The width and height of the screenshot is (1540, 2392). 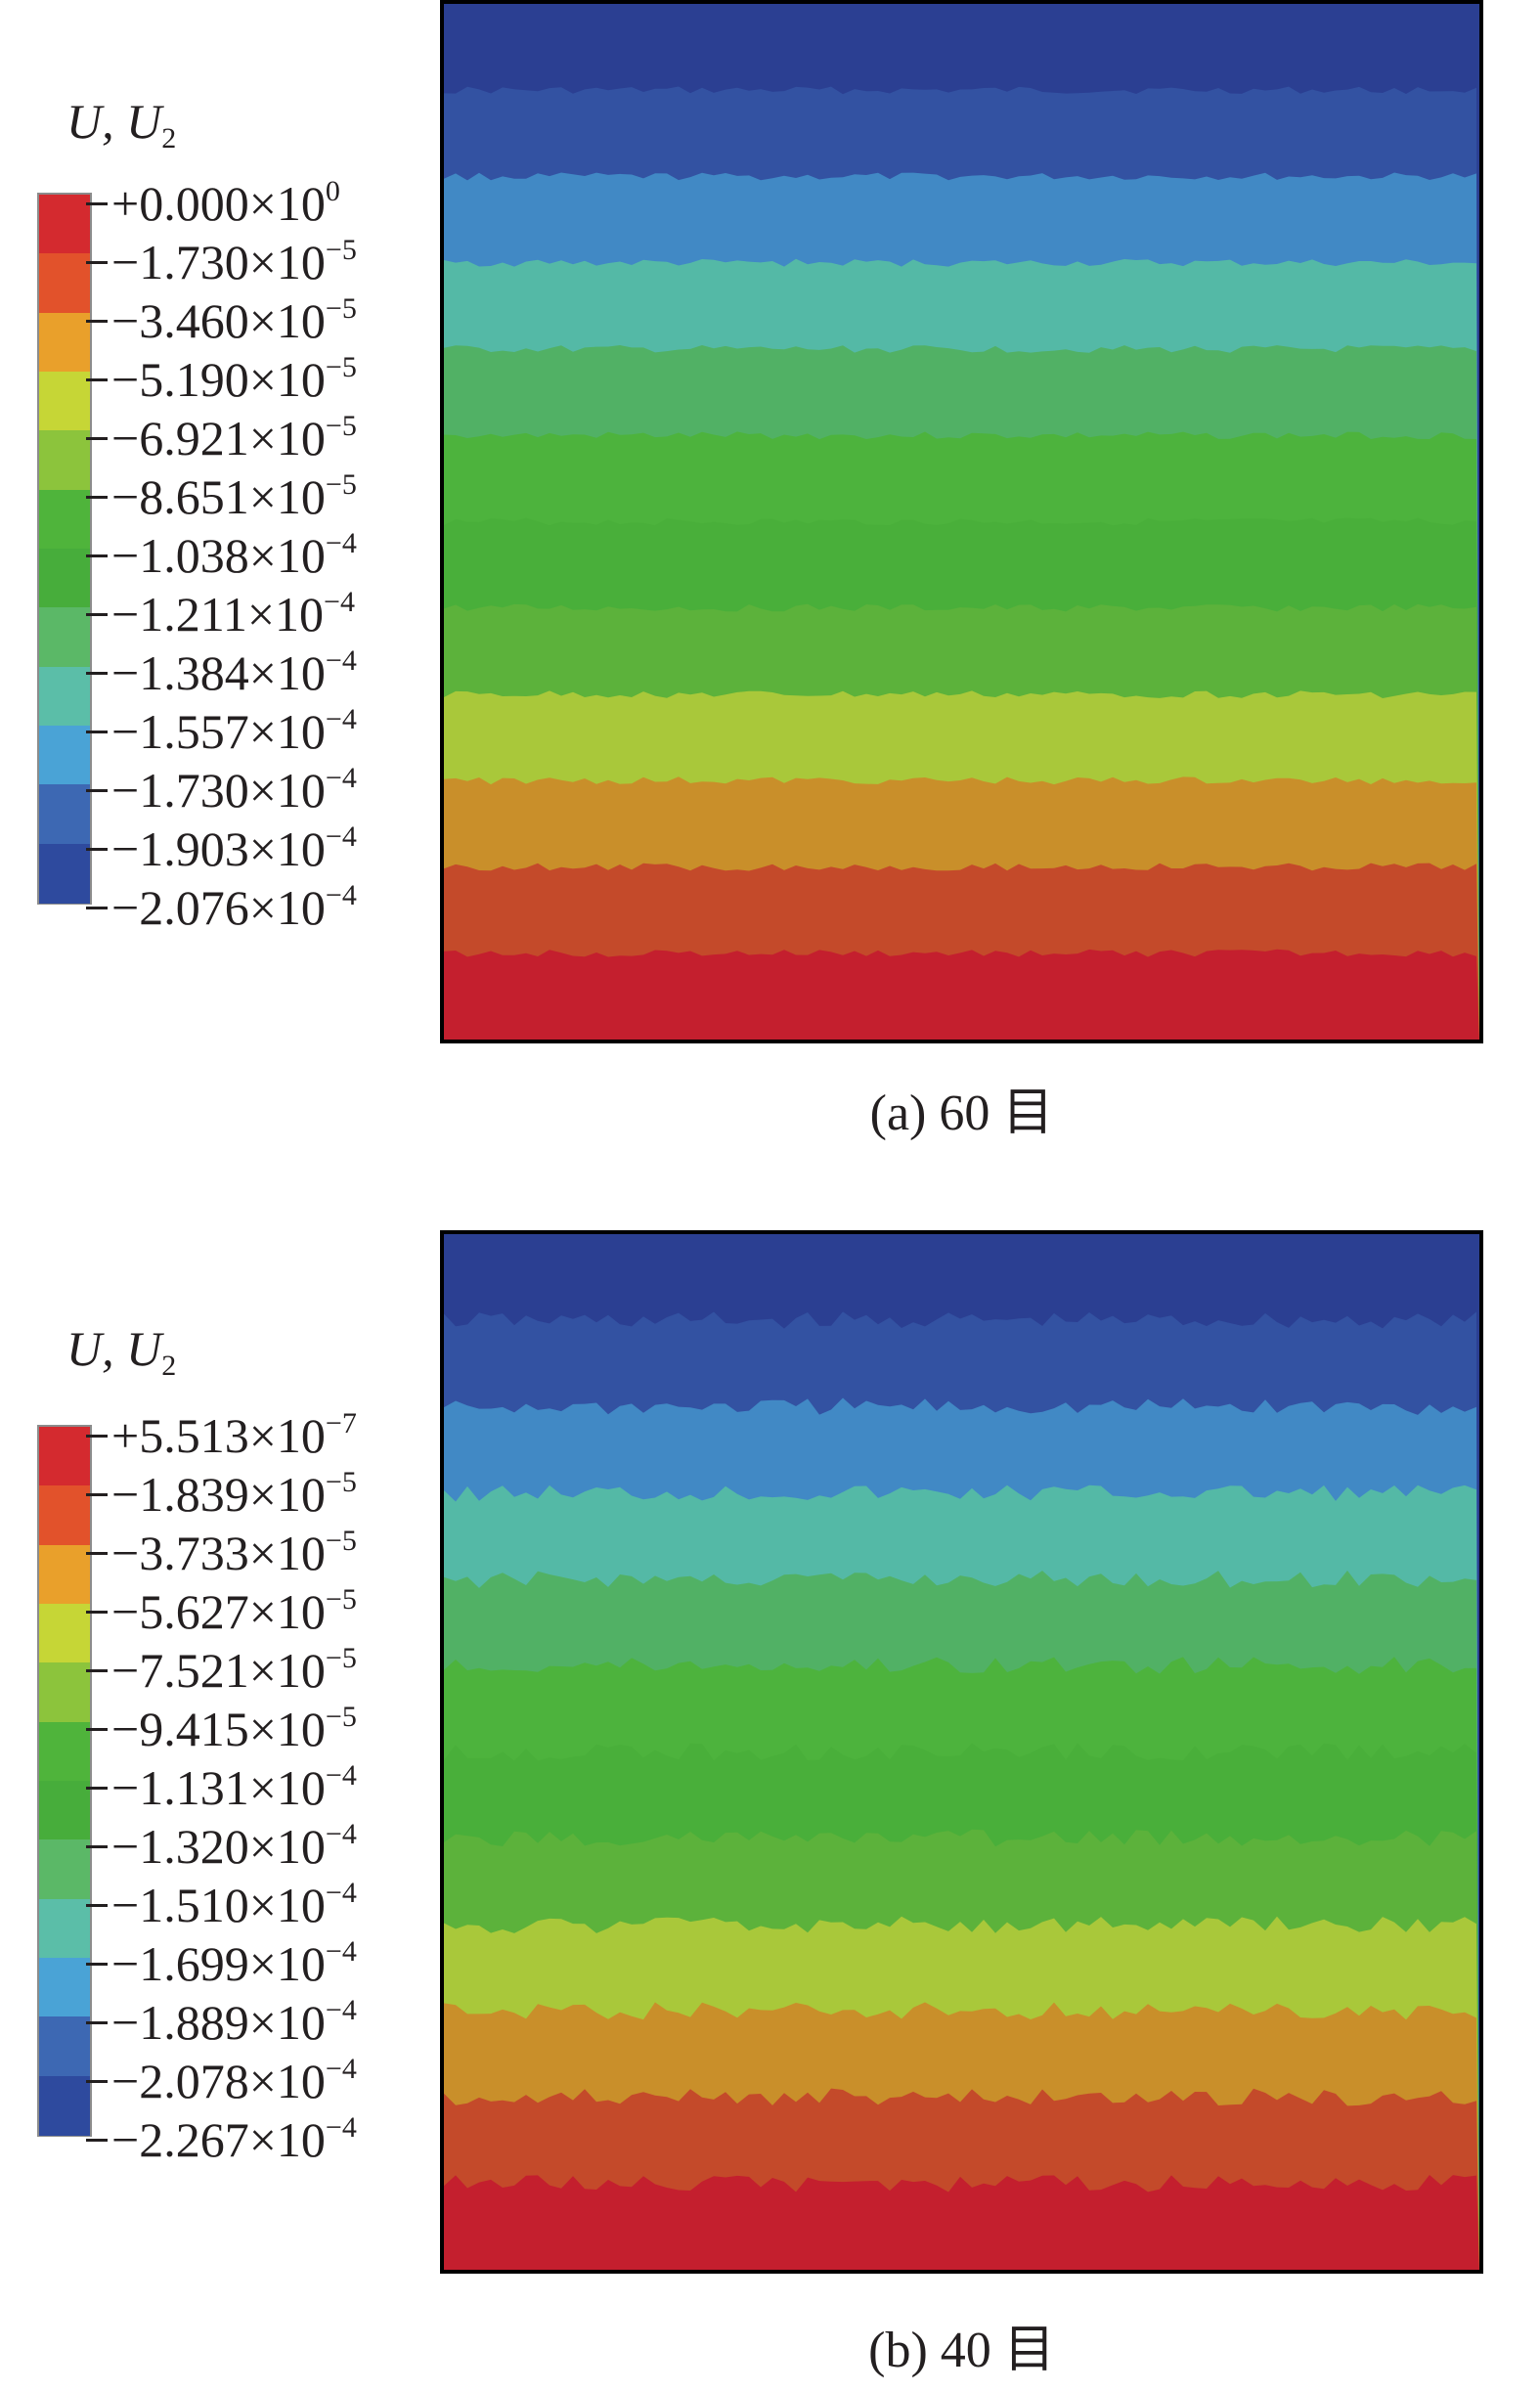 What do you see at coordinates (218, 1611) in the screenshot?
I see `label-mantissa: −5.627×10` at bounding box center [218, 1611].